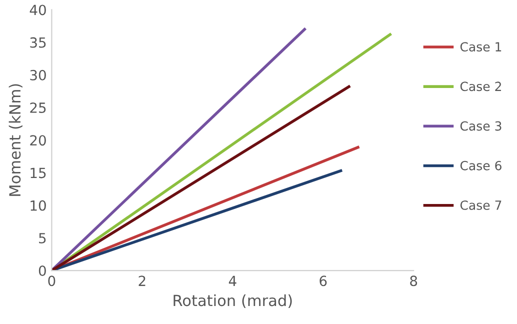 Image resolution: width=517 pixels, height=324 pixels. Describe the element at coordinates (481, 165) in the screenshot. I see `legend-label: Case 6` at that location.